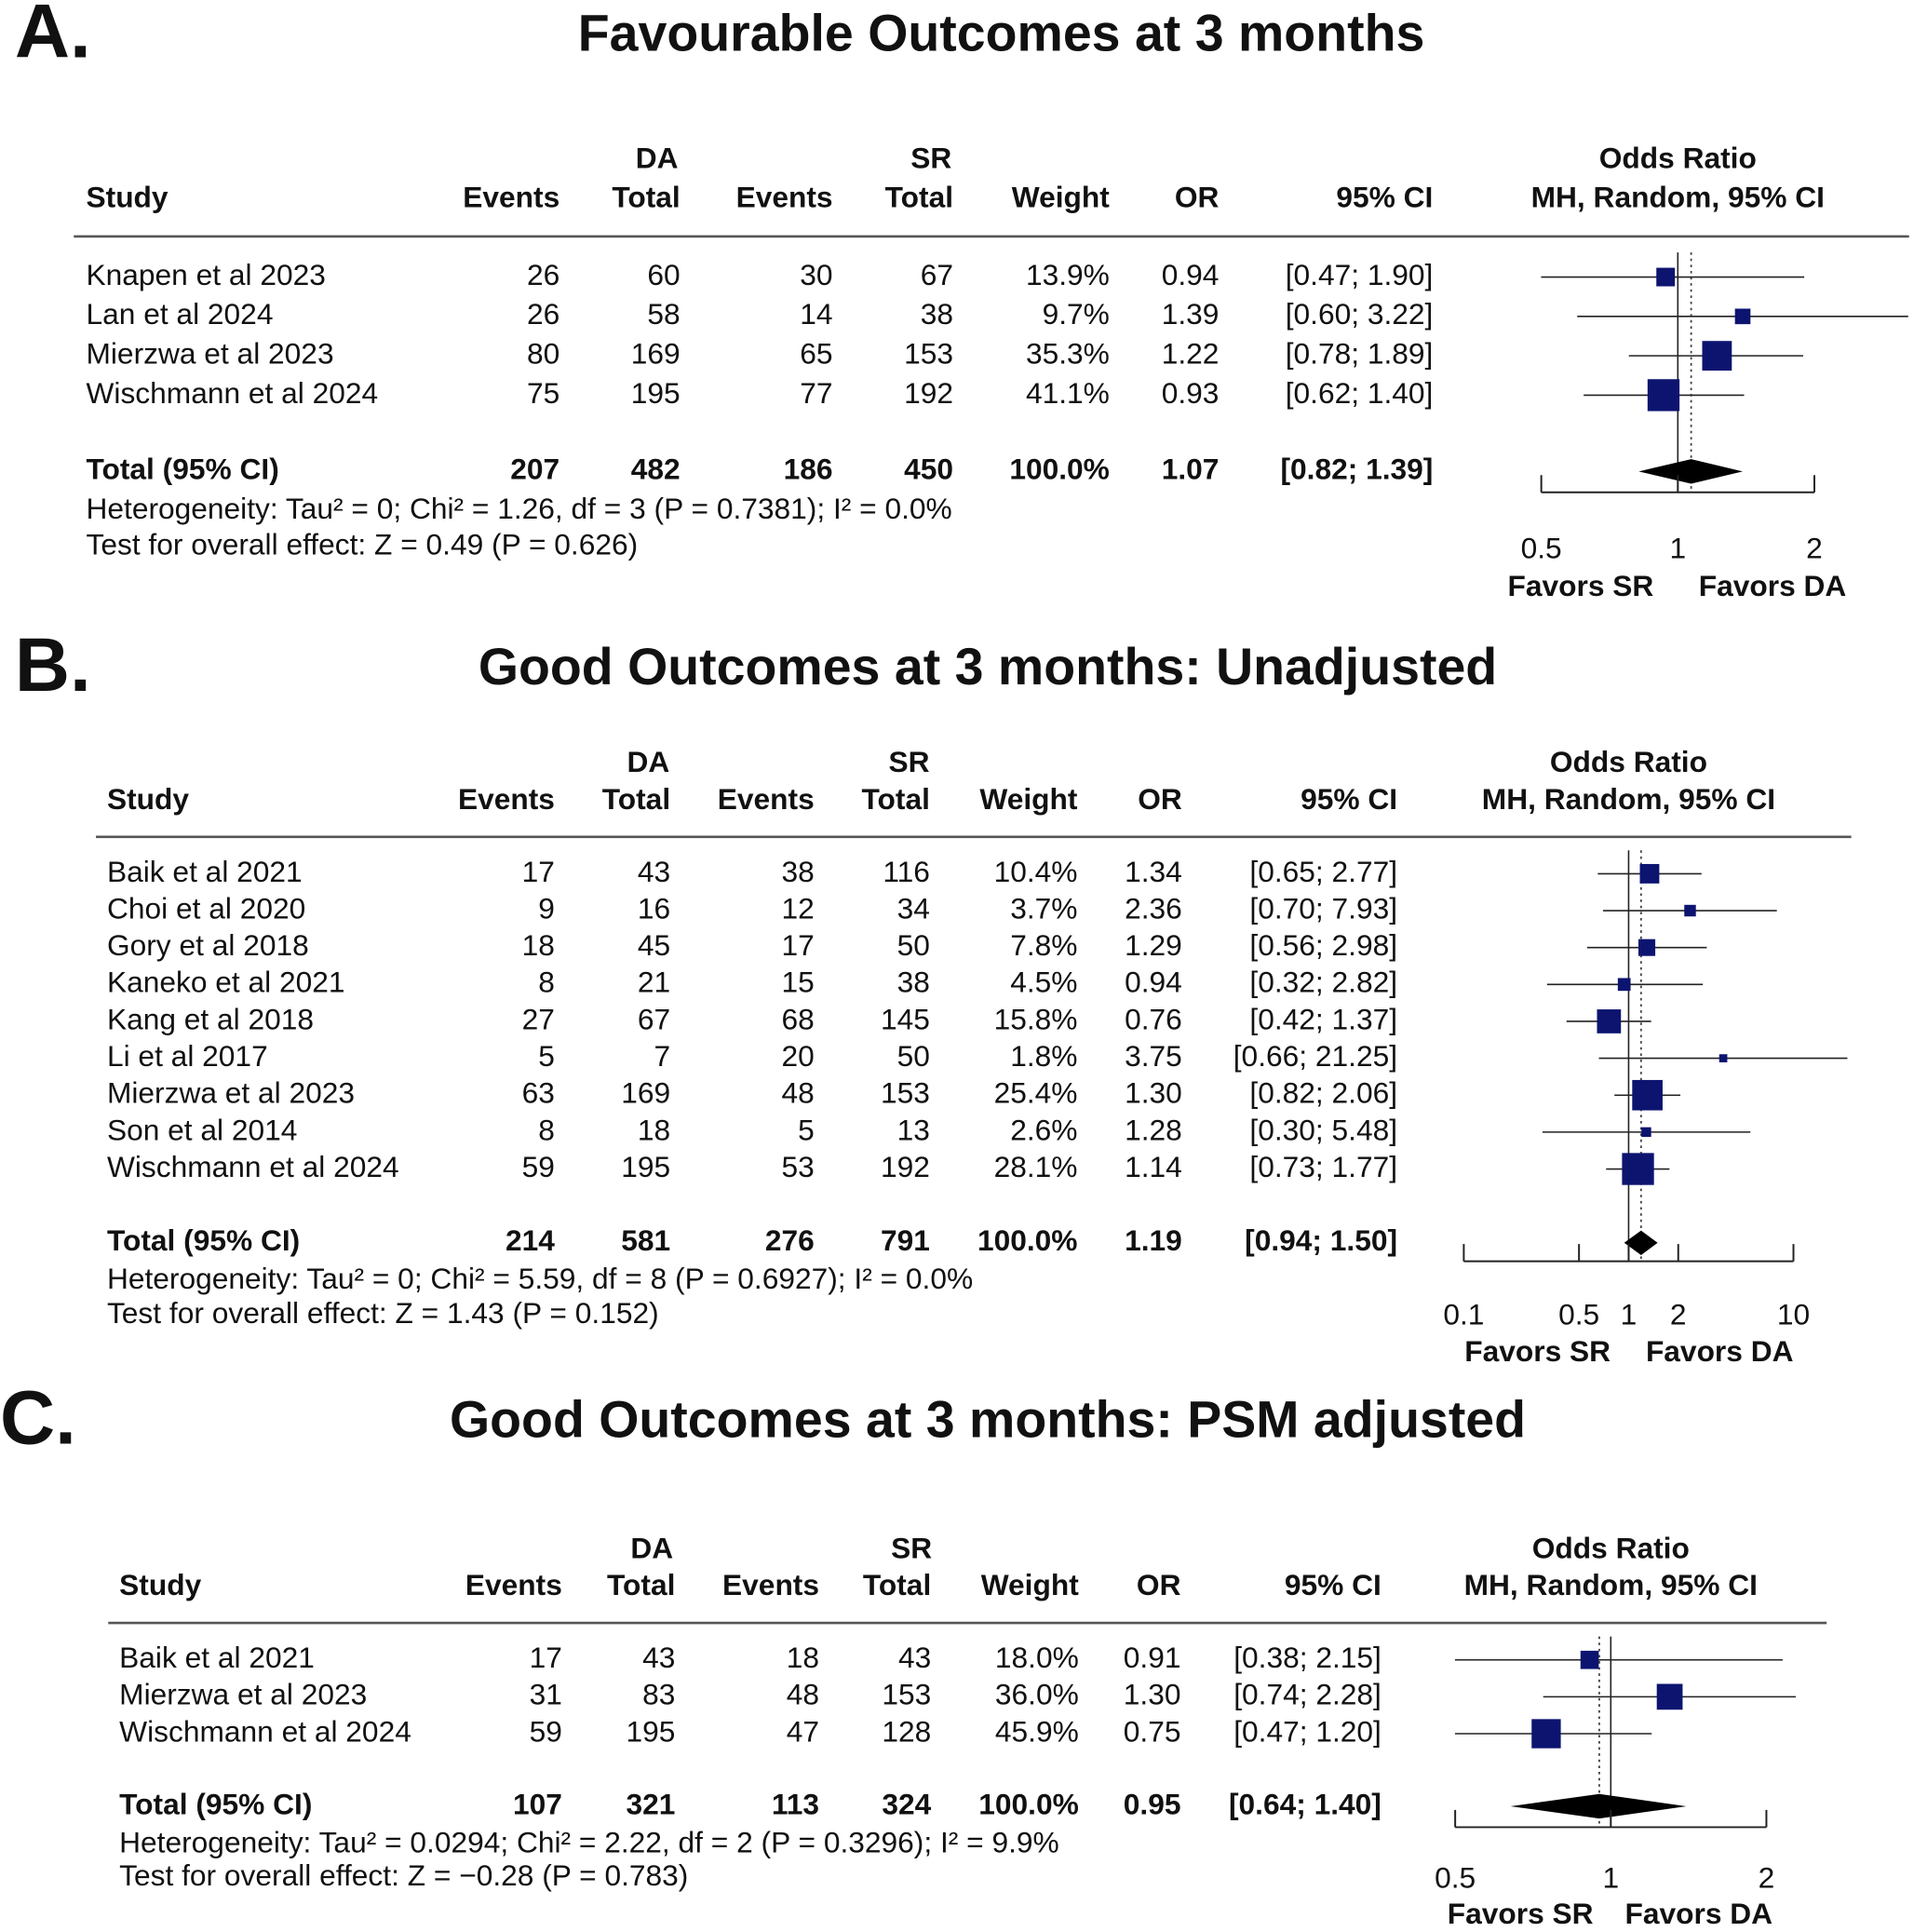  I want to click on cell-sr-events: 5, so click(806, 1129).